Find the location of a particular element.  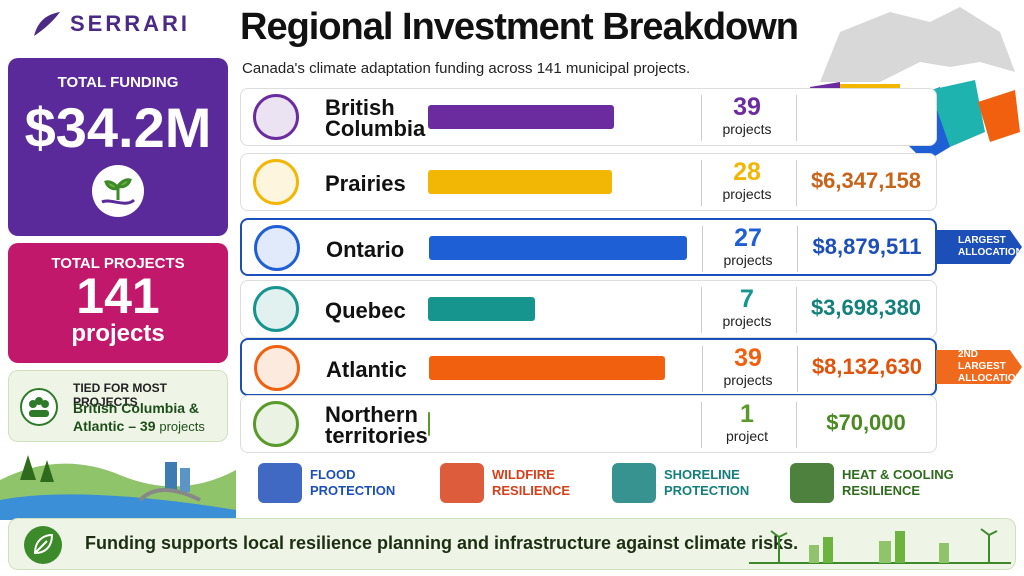

region-row: Prairies 28 projects $6,347,158 is located at coordinates (588, 182).